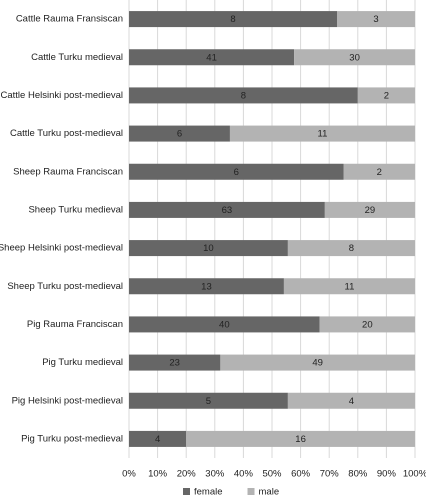 Image resolution: width=426 pixels, height=500 pixels. I want to click on category-label: Cattle Turku medieval, so click(77, 57).